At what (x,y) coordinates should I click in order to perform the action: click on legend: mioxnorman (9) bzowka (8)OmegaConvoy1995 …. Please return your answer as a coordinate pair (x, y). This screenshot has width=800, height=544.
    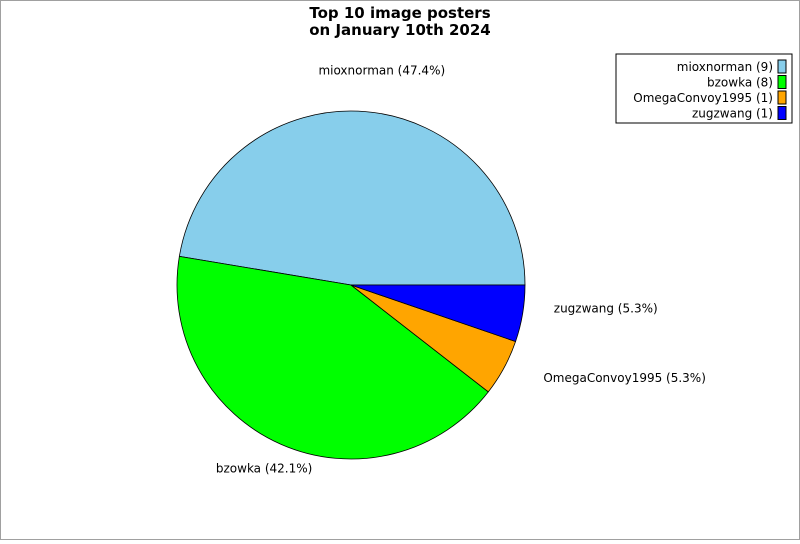
    Looking at the image, I should click on (704, 88).